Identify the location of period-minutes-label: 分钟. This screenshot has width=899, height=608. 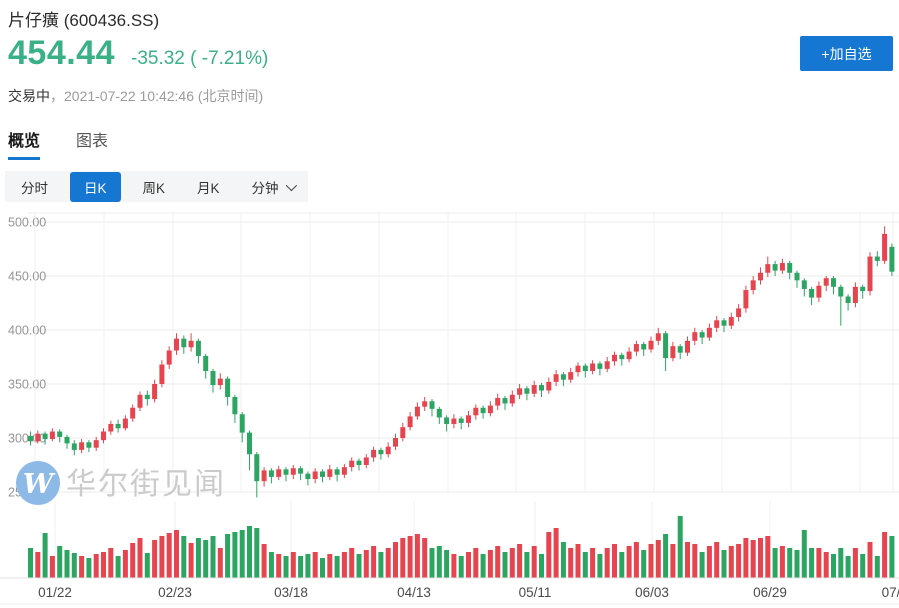
(265, 188).